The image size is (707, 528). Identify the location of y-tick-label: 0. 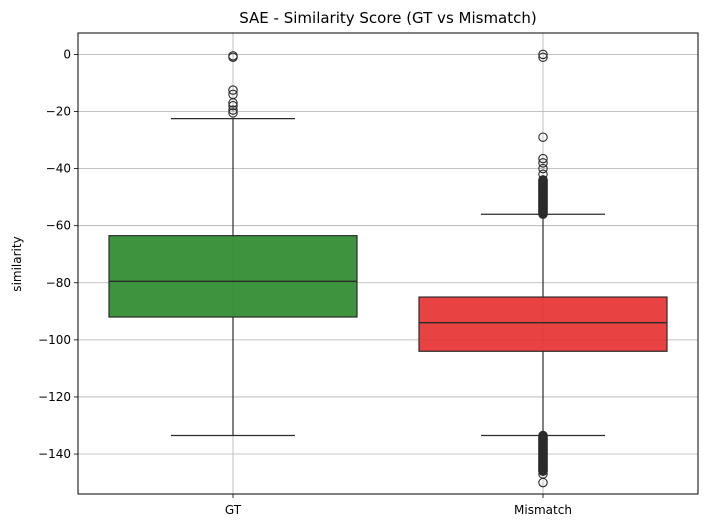
(67, 54).